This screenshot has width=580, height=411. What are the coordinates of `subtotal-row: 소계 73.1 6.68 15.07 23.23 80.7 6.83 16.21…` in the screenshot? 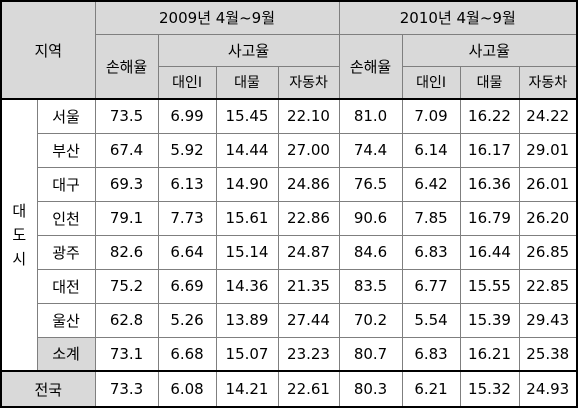 It's located at (289, 354).